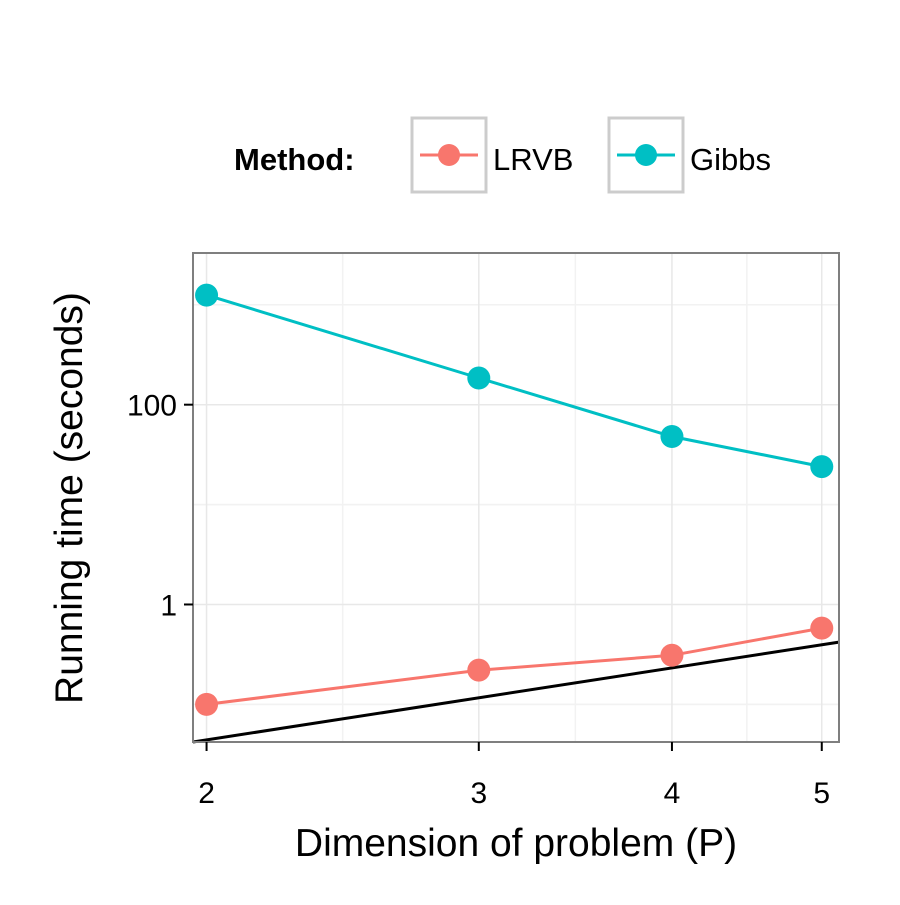 The image size is (900, 905). I want to click on legend-label-gibbs: Gibbs, so click(730, 159).